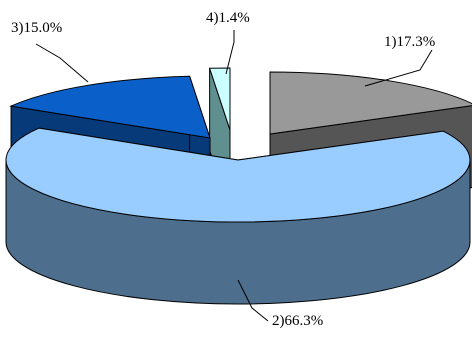 The height and width of the screenshot is (350, 472). What do you see at coordinates (409, 42) in the screenshot?
I see `slice-label-1: 1)17.3%` at bounding box center [409, 42].